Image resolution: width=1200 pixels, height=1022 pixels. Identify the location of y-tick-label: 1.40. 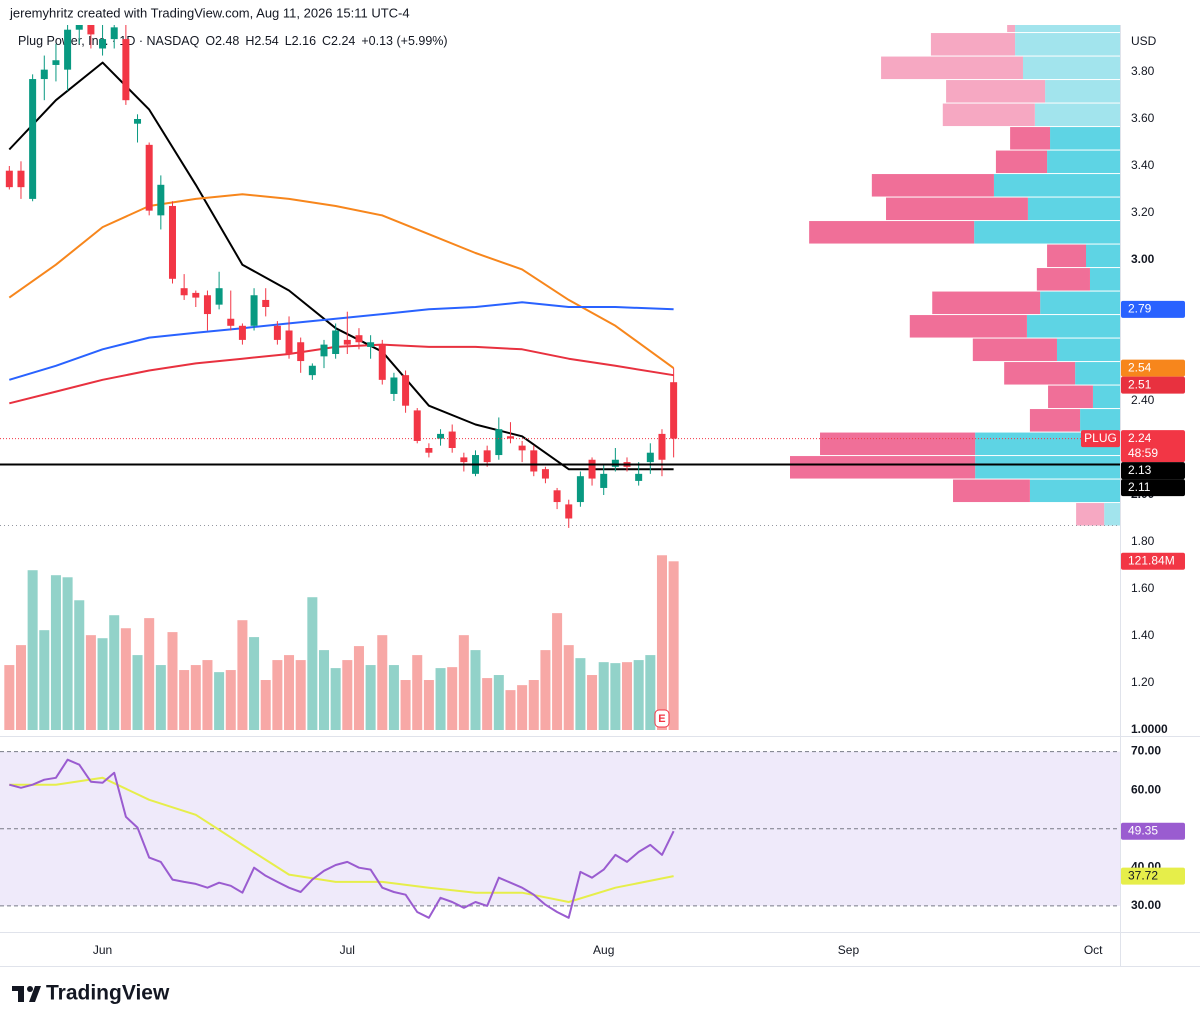
(1143, 635).